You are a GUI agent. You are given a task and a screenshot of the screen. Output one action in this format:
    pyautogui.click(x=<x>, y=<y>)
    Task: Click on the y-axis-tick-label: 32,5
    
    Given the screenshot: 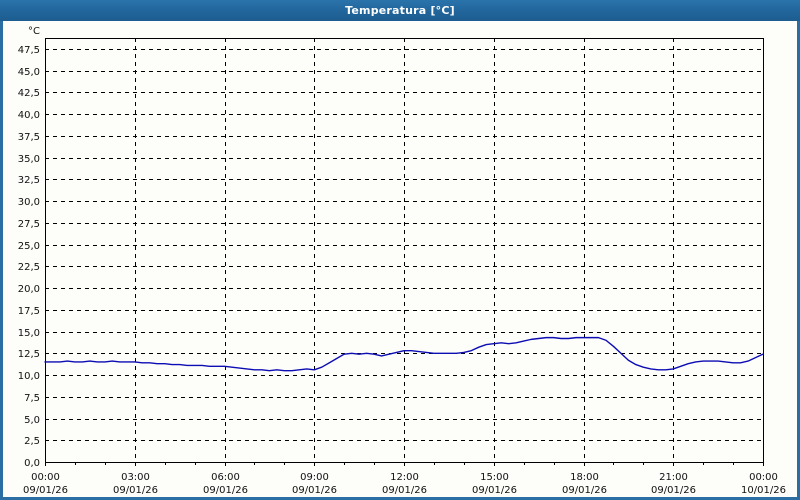 What is the action you would take?
    pyautogui.click(x=29, y=180)
    